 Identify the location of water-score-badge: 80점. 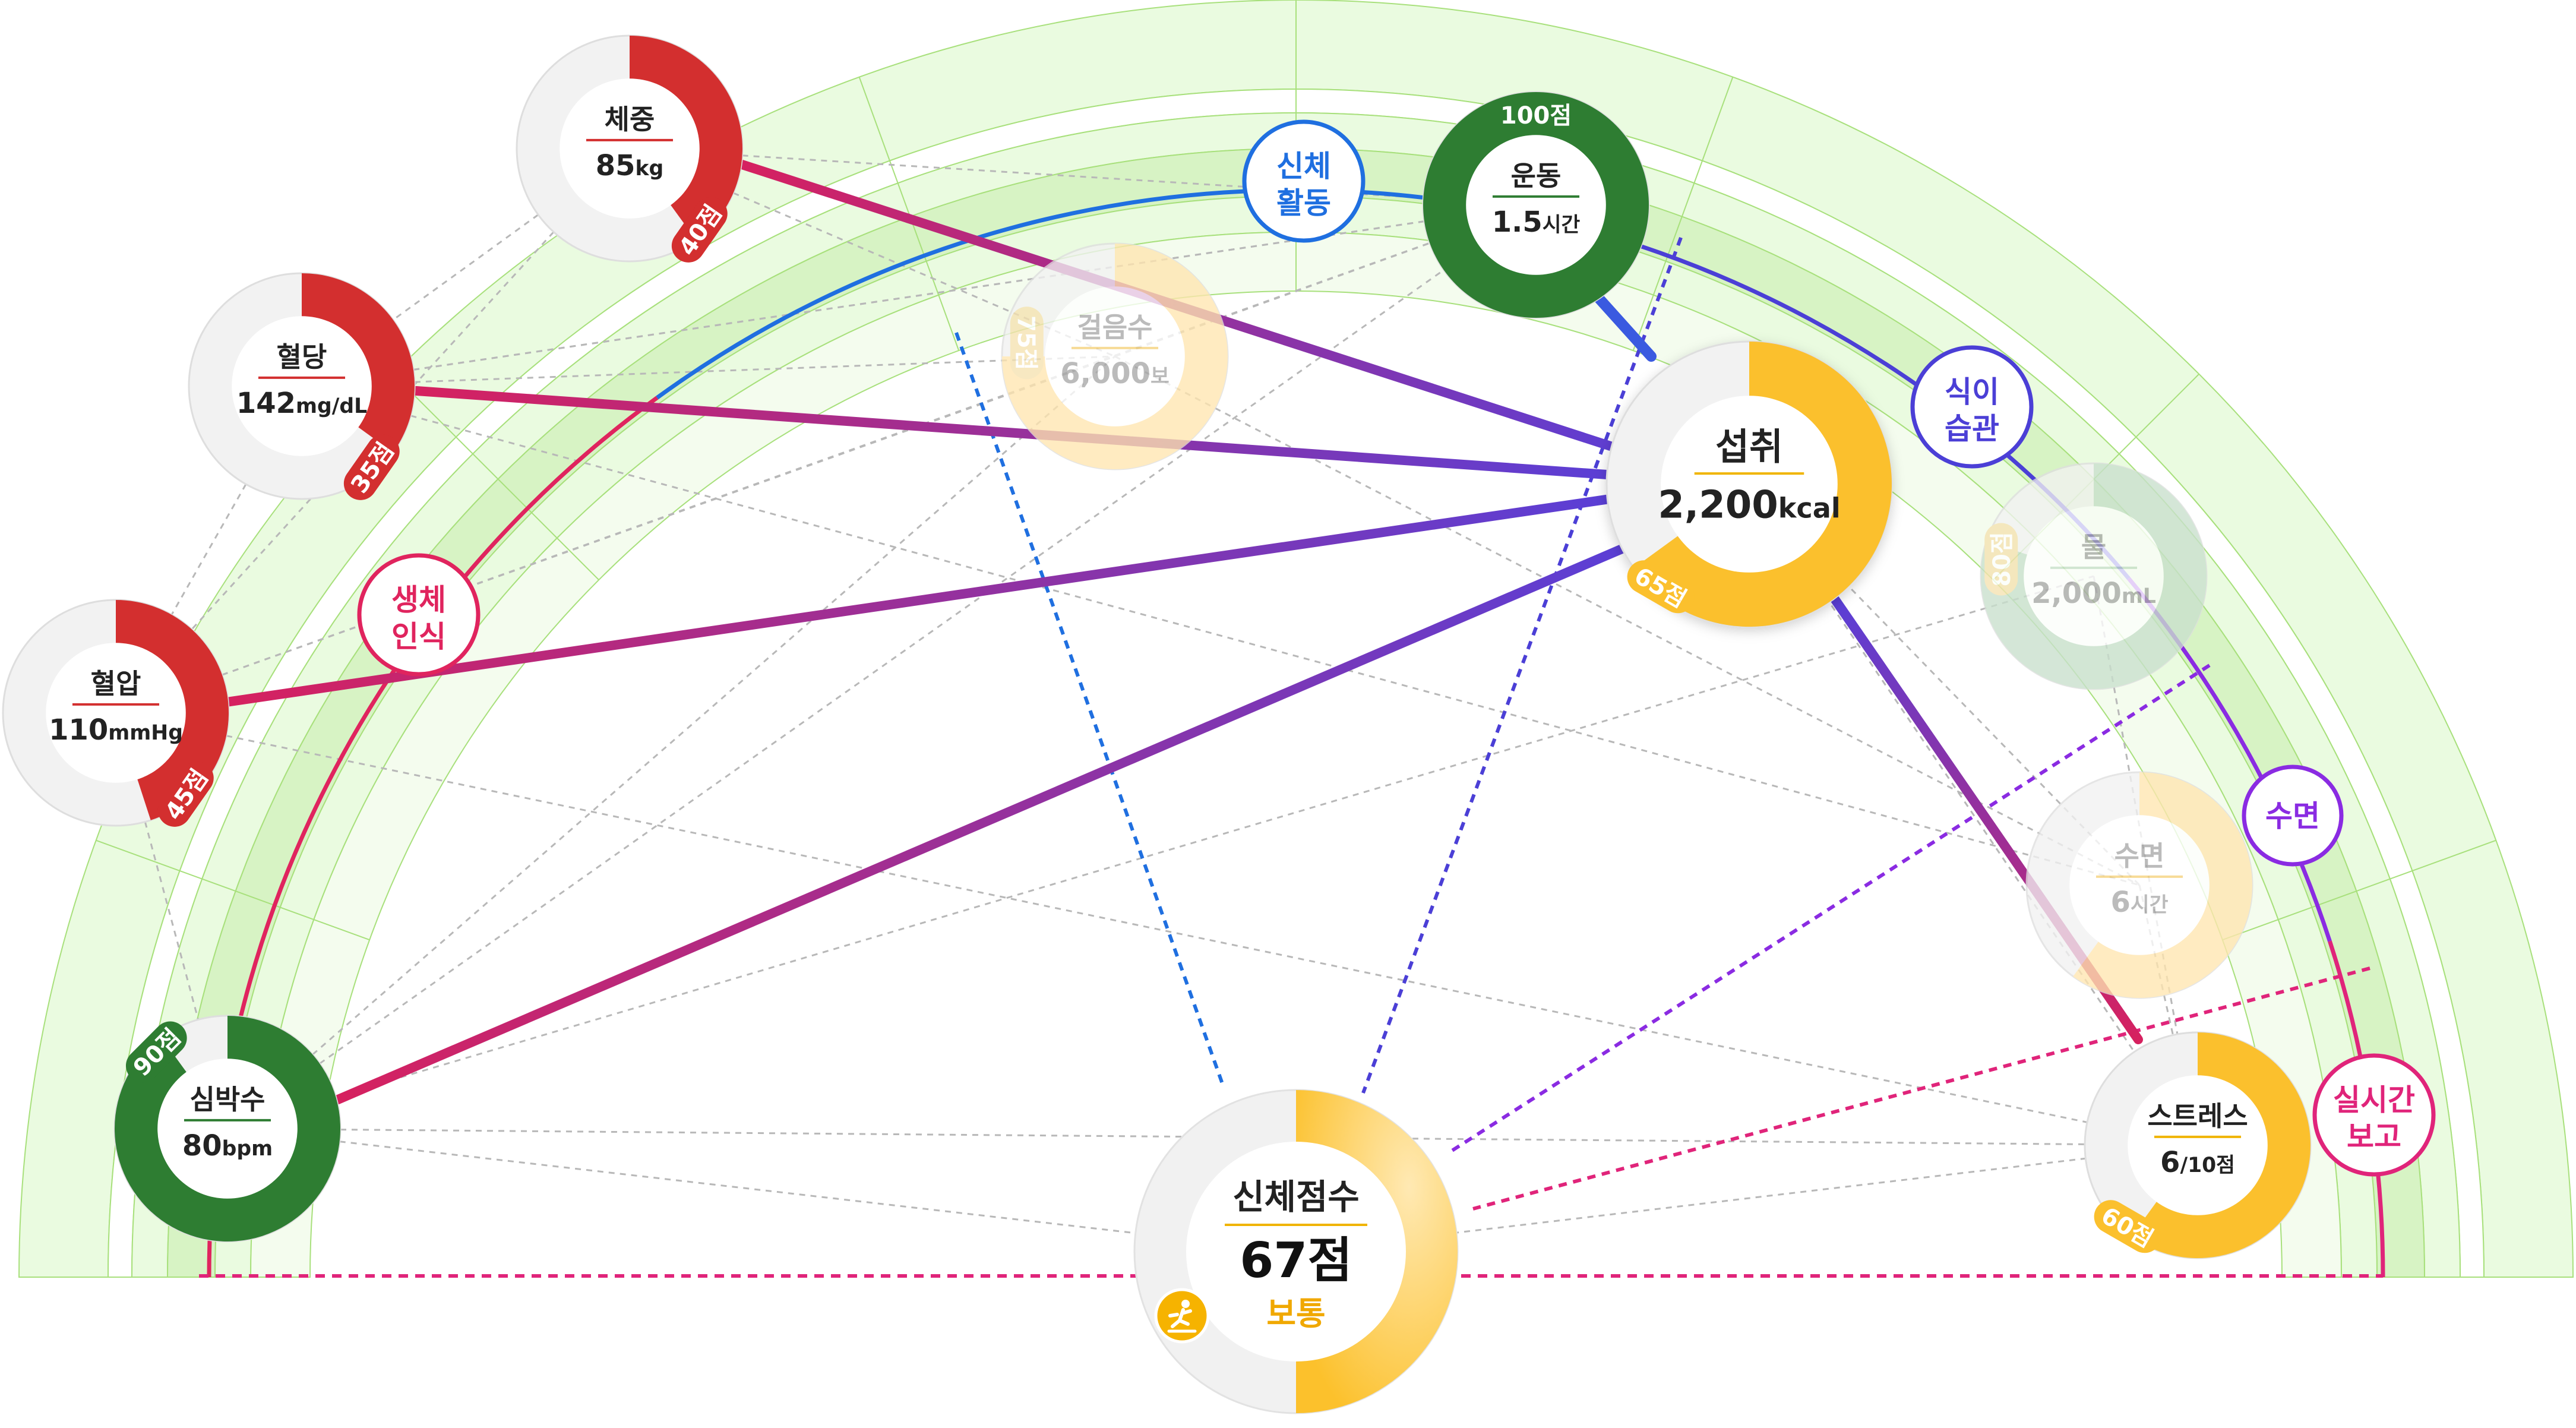
(2001, 560).